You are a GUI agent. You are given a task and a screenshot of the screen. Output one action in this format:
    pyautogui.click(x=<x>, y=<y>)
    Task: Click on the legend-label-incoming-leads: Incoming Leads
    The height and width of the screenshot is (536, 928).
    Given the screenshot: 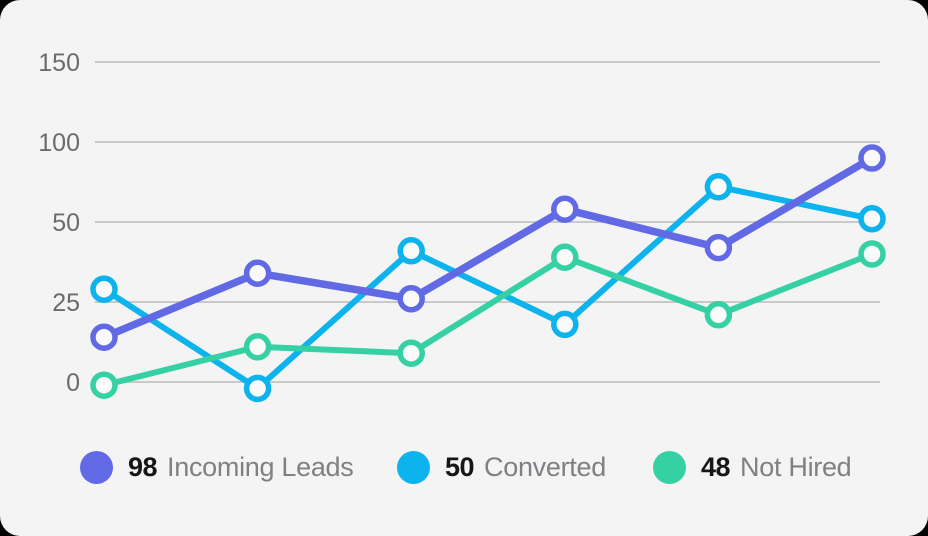 What is the action you would take?
    pyautogui.click(x=260, y=466)
    